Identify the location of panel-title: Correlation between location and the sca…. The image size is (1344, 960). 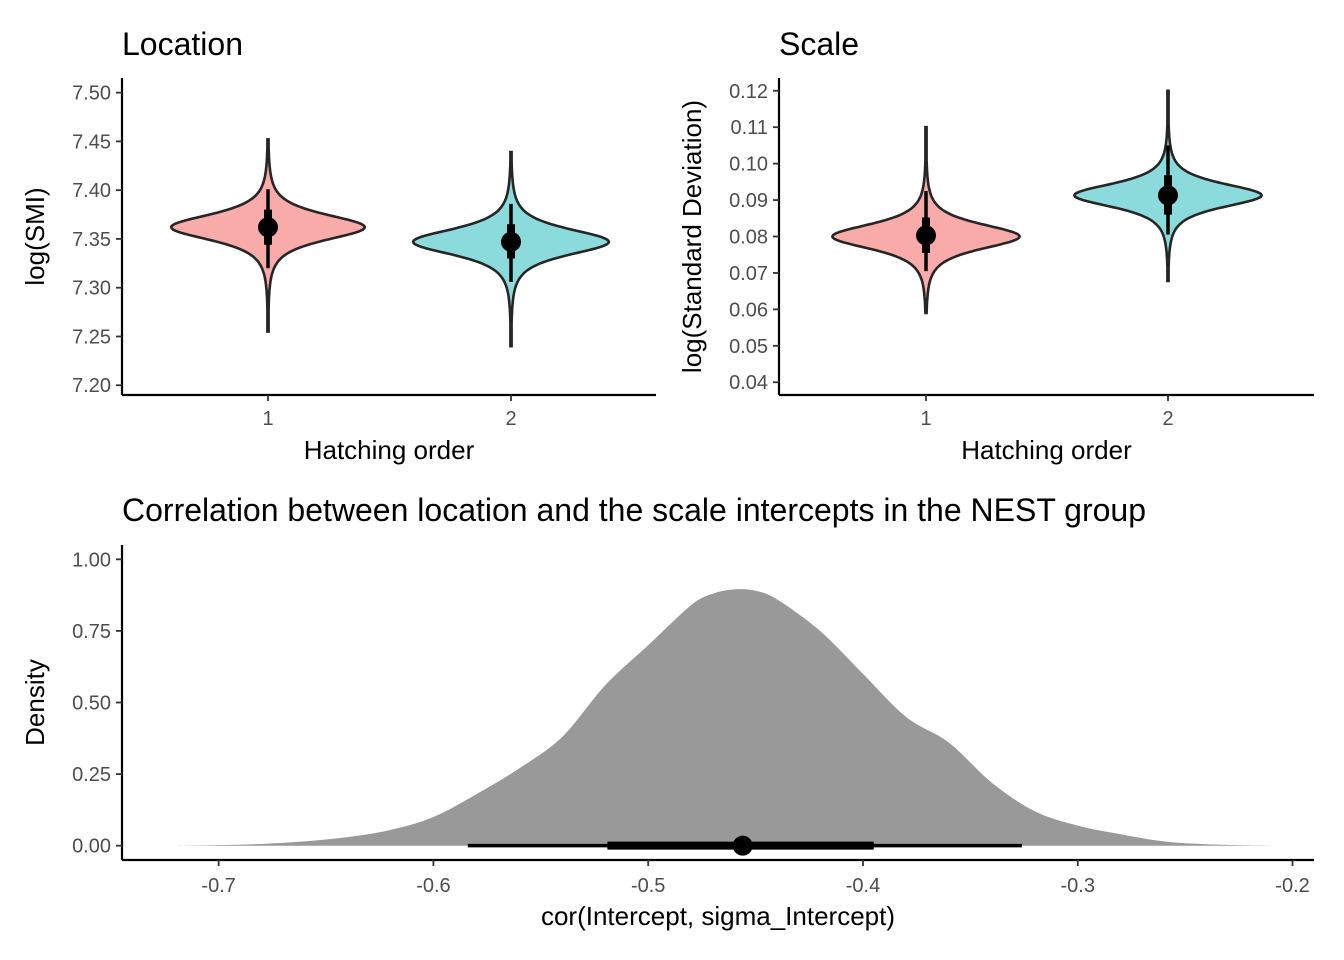
(634, 510).